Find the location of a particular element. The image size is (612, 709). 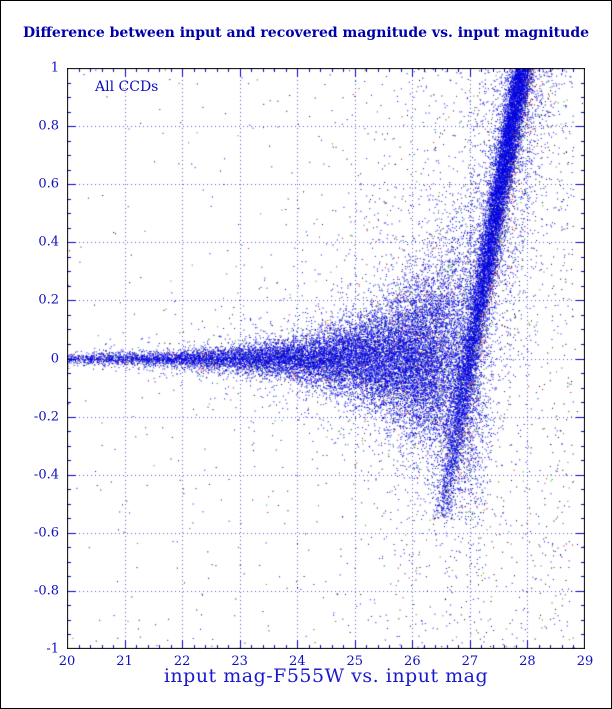

y-tick-label: 1 is located at coordinates (54, 68).